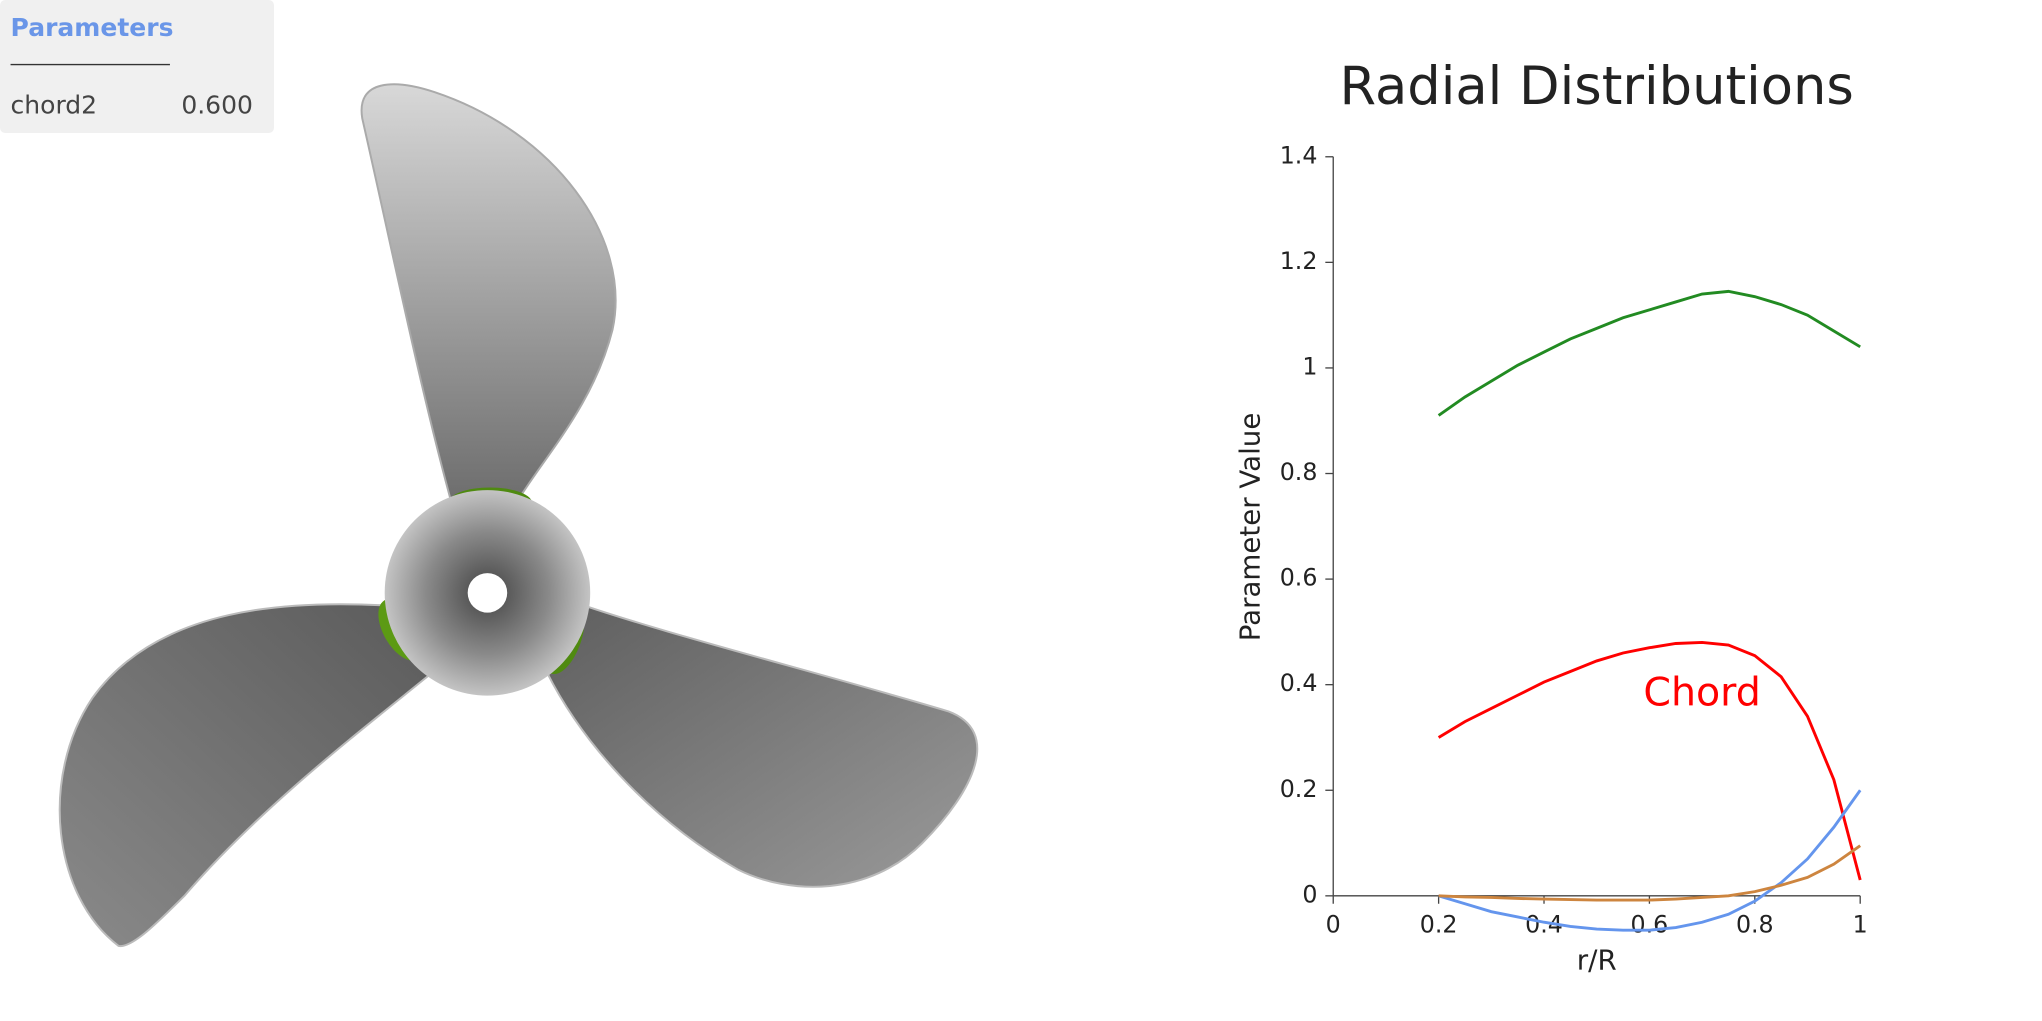  Describe the element at coordinates (1309, 894) in the screenshot. I see `y-tick-label: 0` at that location.